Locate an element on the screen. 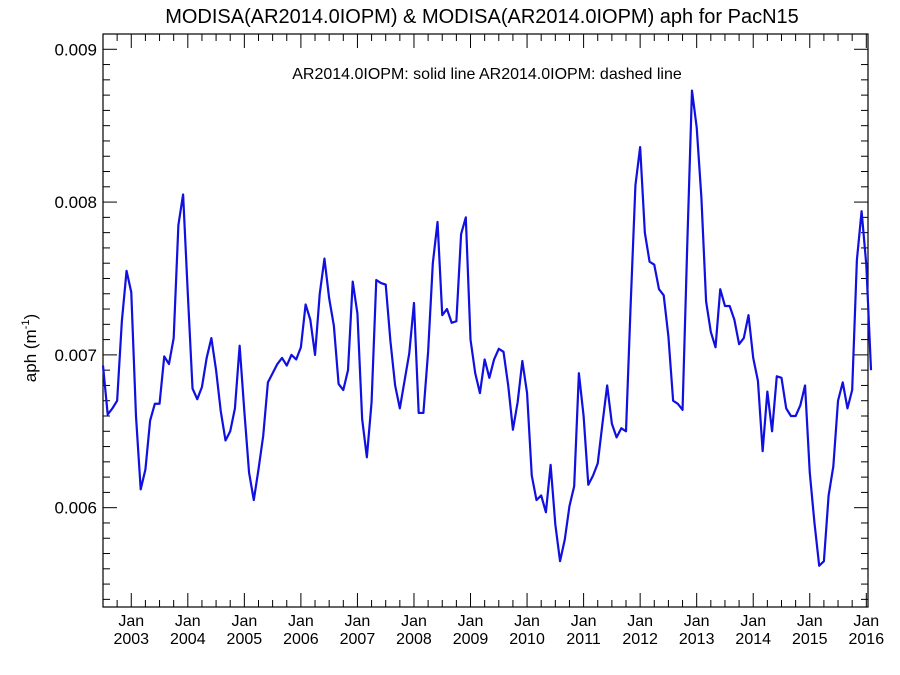 This screenshot has width=900, height=675. y-axis-label: aph (m-1) is located at coordinates (30, 348).